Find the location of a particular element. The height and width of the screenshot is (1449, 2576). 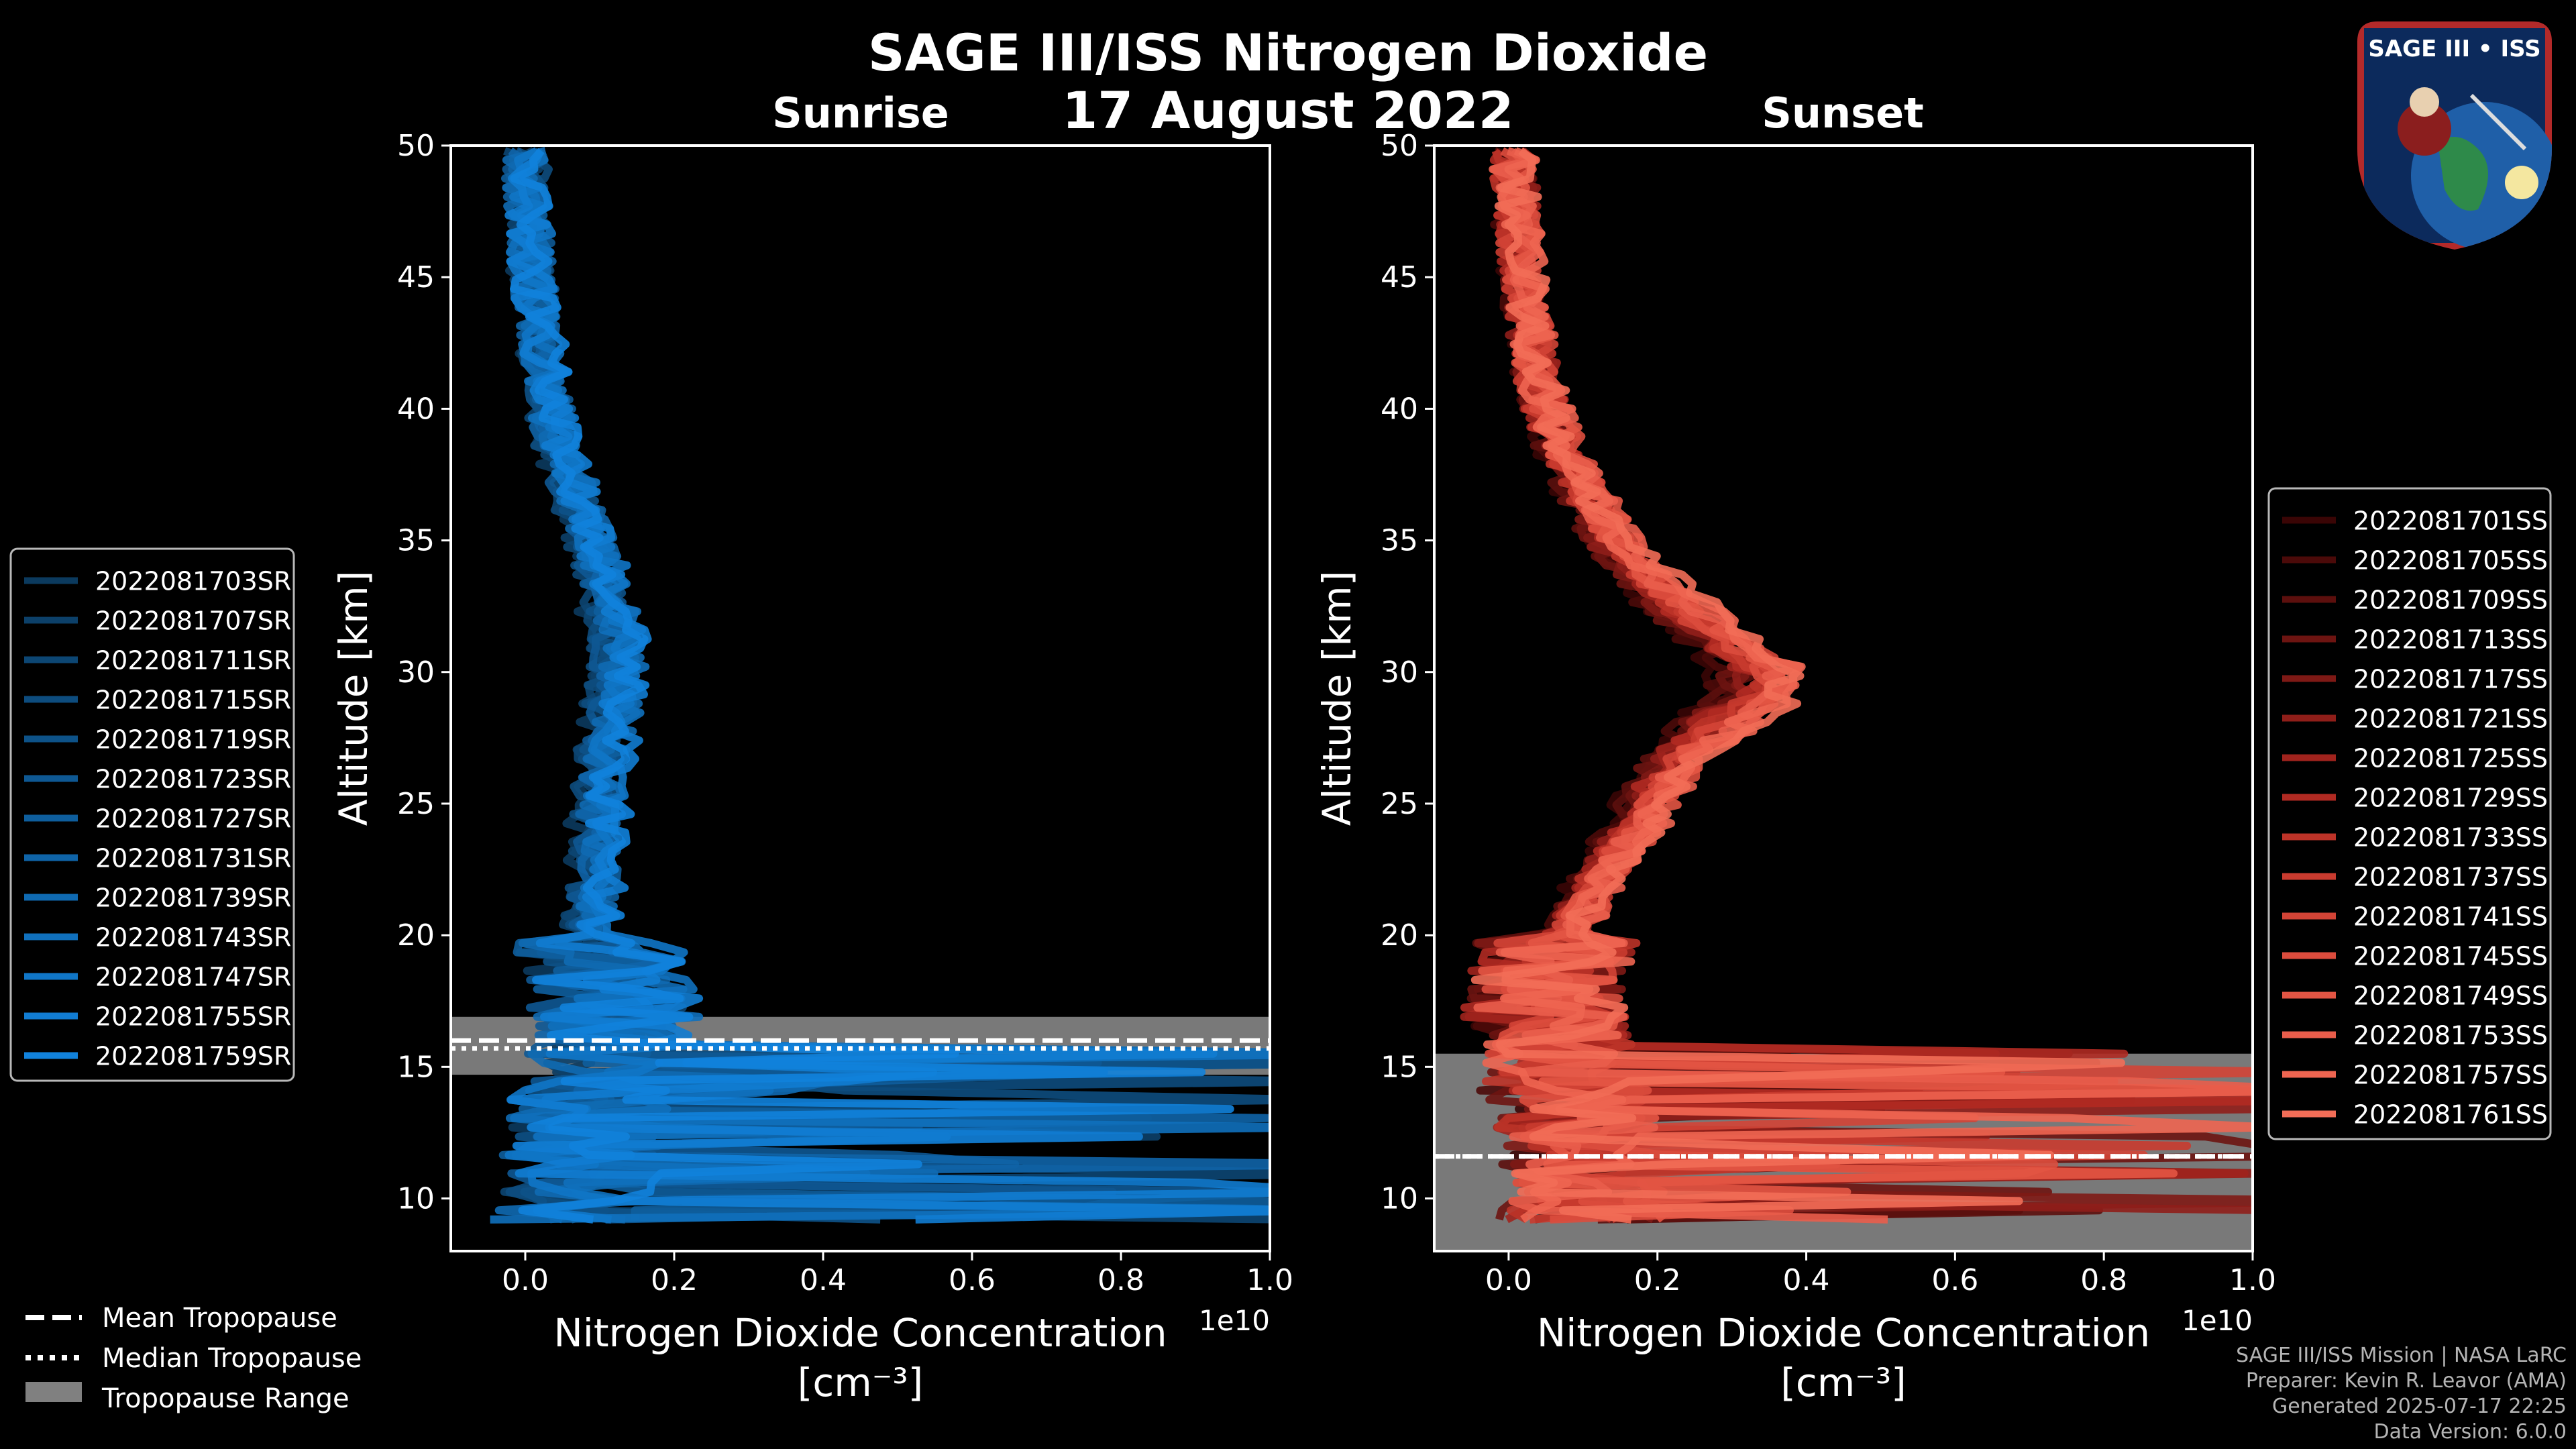

panel-title-sunrise: Sunrise is located at coordinates (860, 113).